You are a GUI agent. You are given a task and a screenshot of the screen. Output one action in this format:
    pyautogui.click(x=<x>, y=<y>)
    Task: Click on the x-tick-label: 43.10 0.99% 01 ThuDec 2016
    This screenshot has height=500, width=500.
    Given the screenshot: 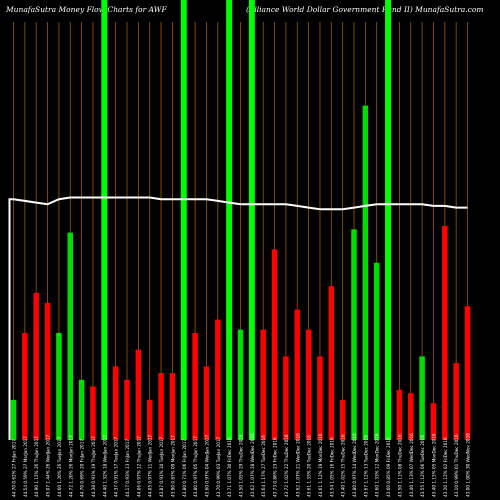 What is the action you would take?
    pyautogui.click(x=456, y=465)
    